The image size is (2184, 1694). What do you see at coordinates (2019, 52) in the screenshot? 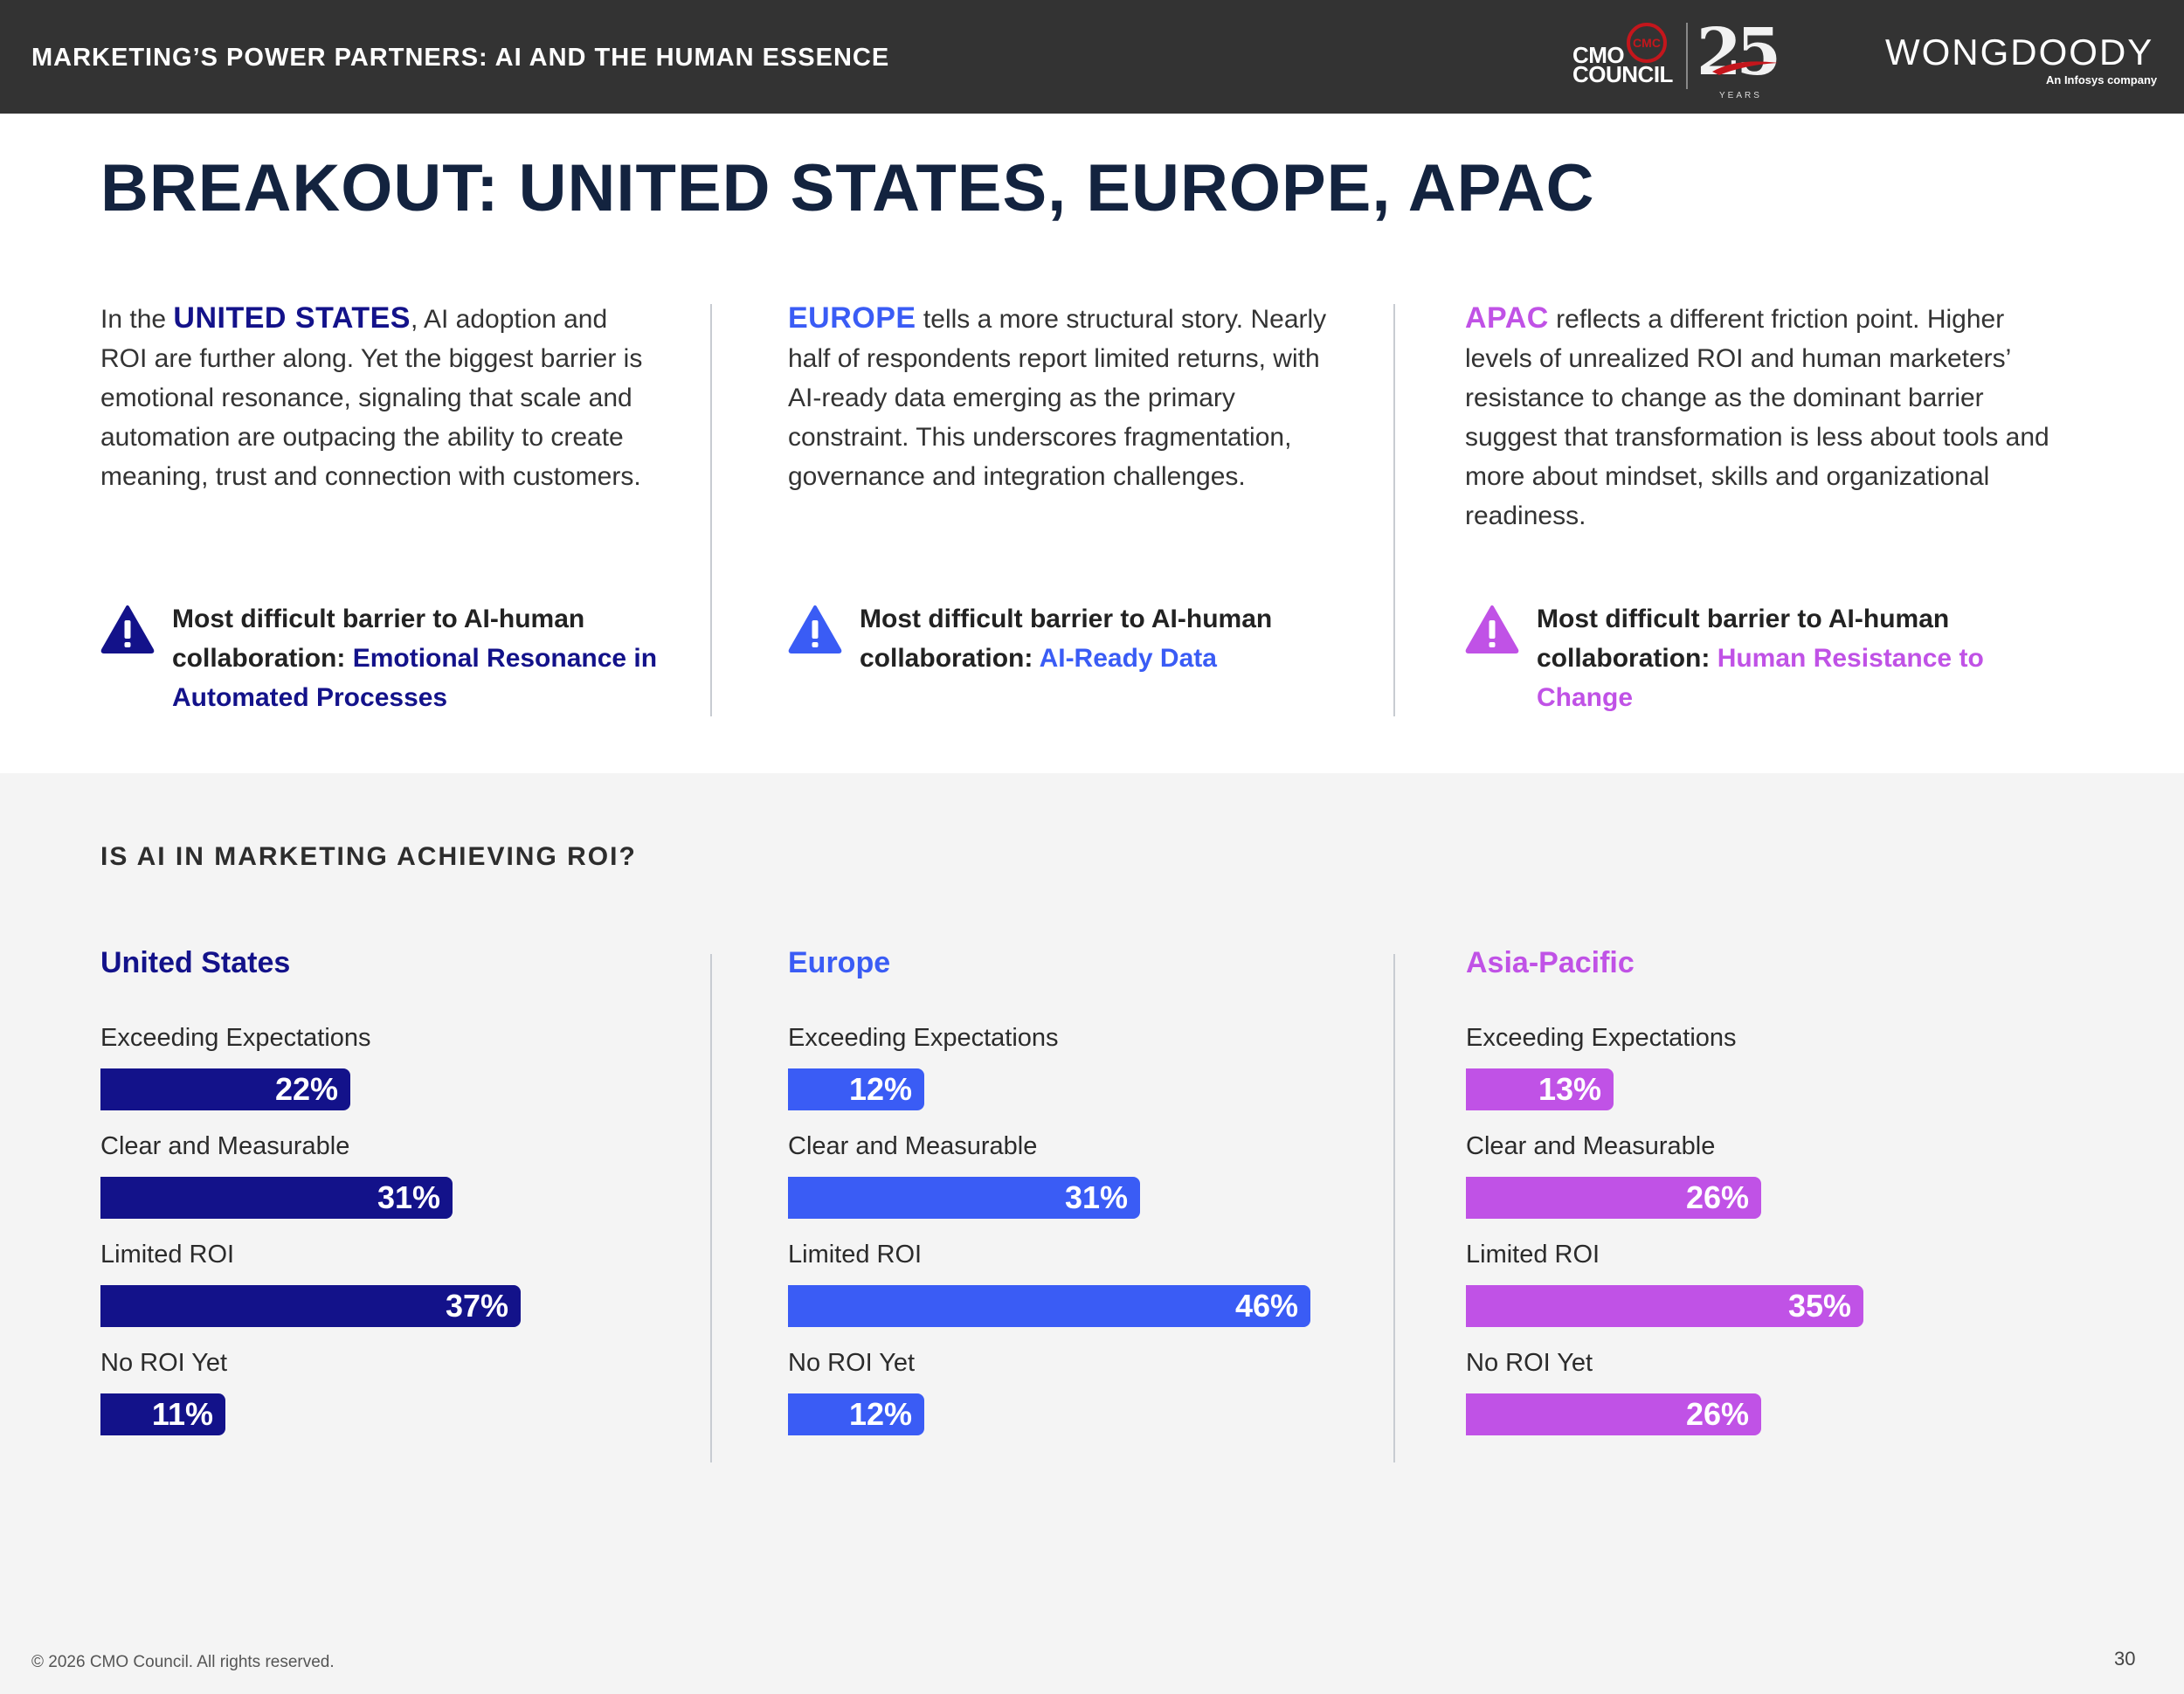
I see `wongdoody-logo: WONGDOODY` at bounding box center [2019, 52].